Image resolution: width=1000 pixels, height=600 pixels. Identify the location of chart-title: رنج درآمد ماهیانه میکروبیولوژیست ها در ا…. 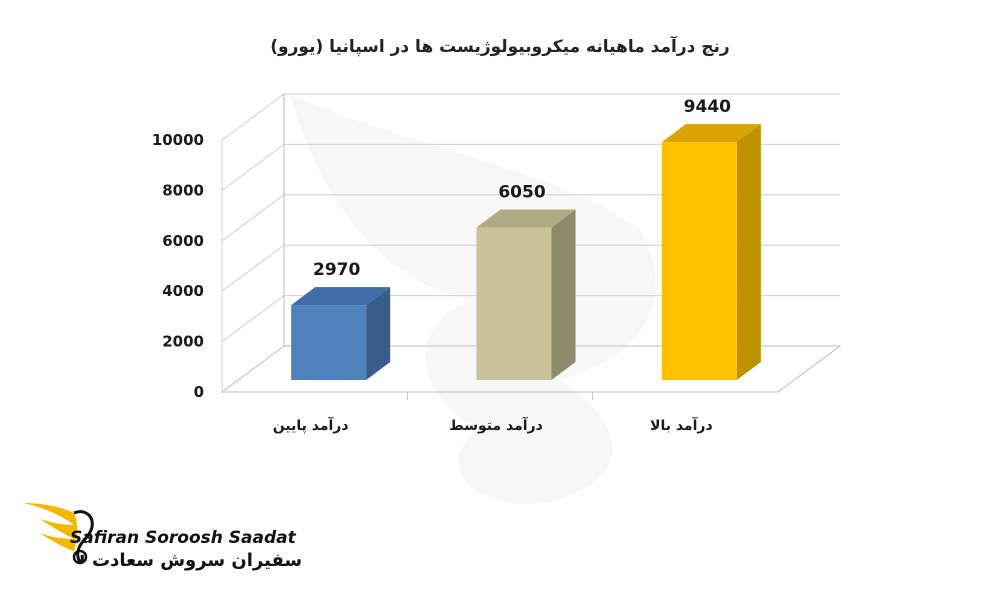
(499, 46).